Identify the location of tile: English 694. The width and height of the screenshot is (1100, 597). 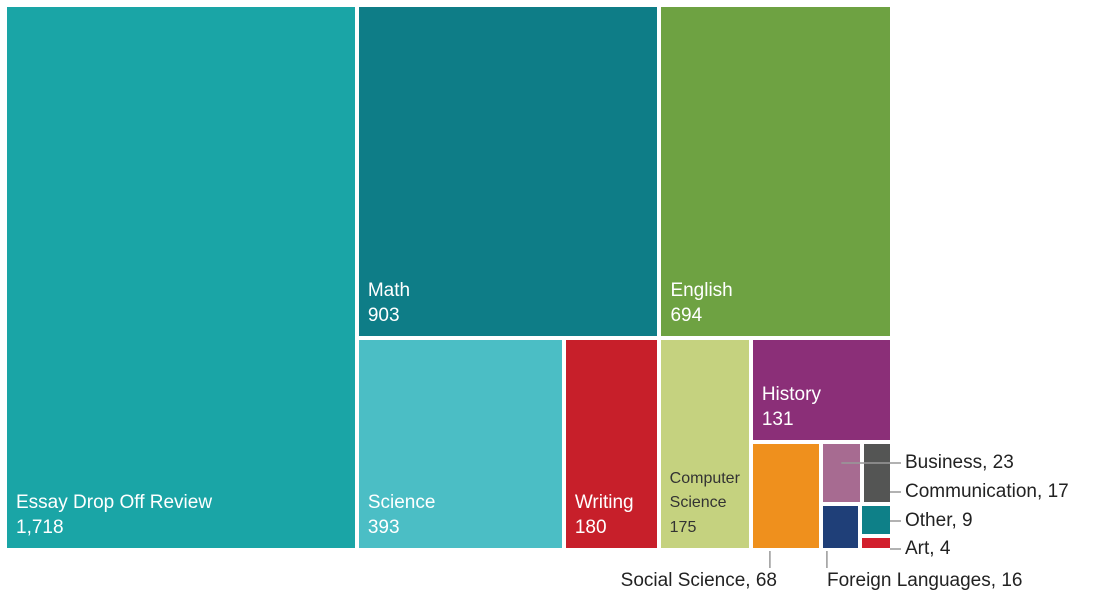
(775, 172).